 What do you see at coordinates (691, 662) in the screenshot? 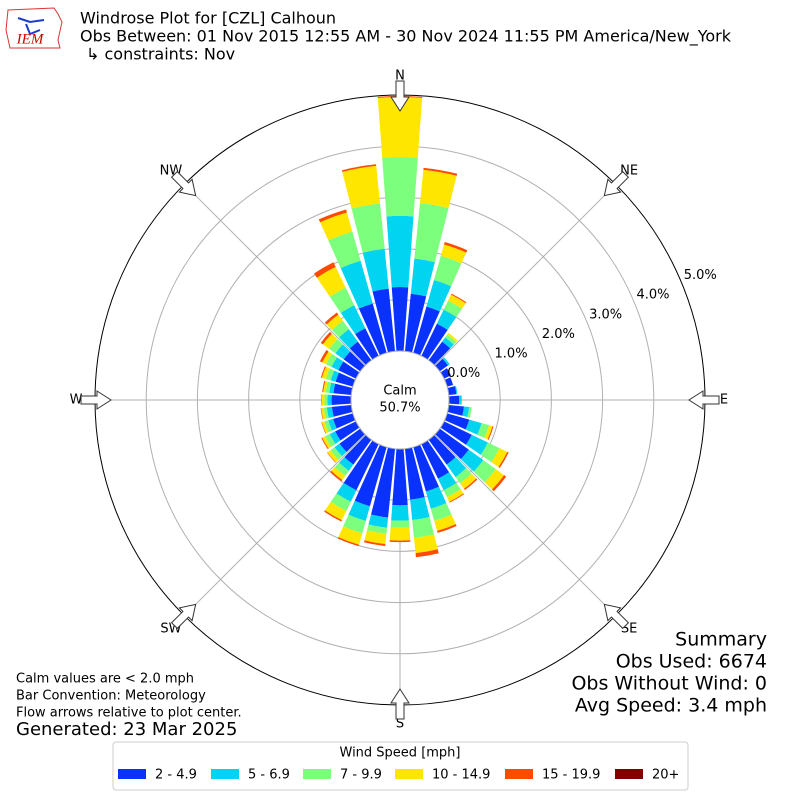
I see `summary: Obs Used: 6674` at bounding box center [691, 662].